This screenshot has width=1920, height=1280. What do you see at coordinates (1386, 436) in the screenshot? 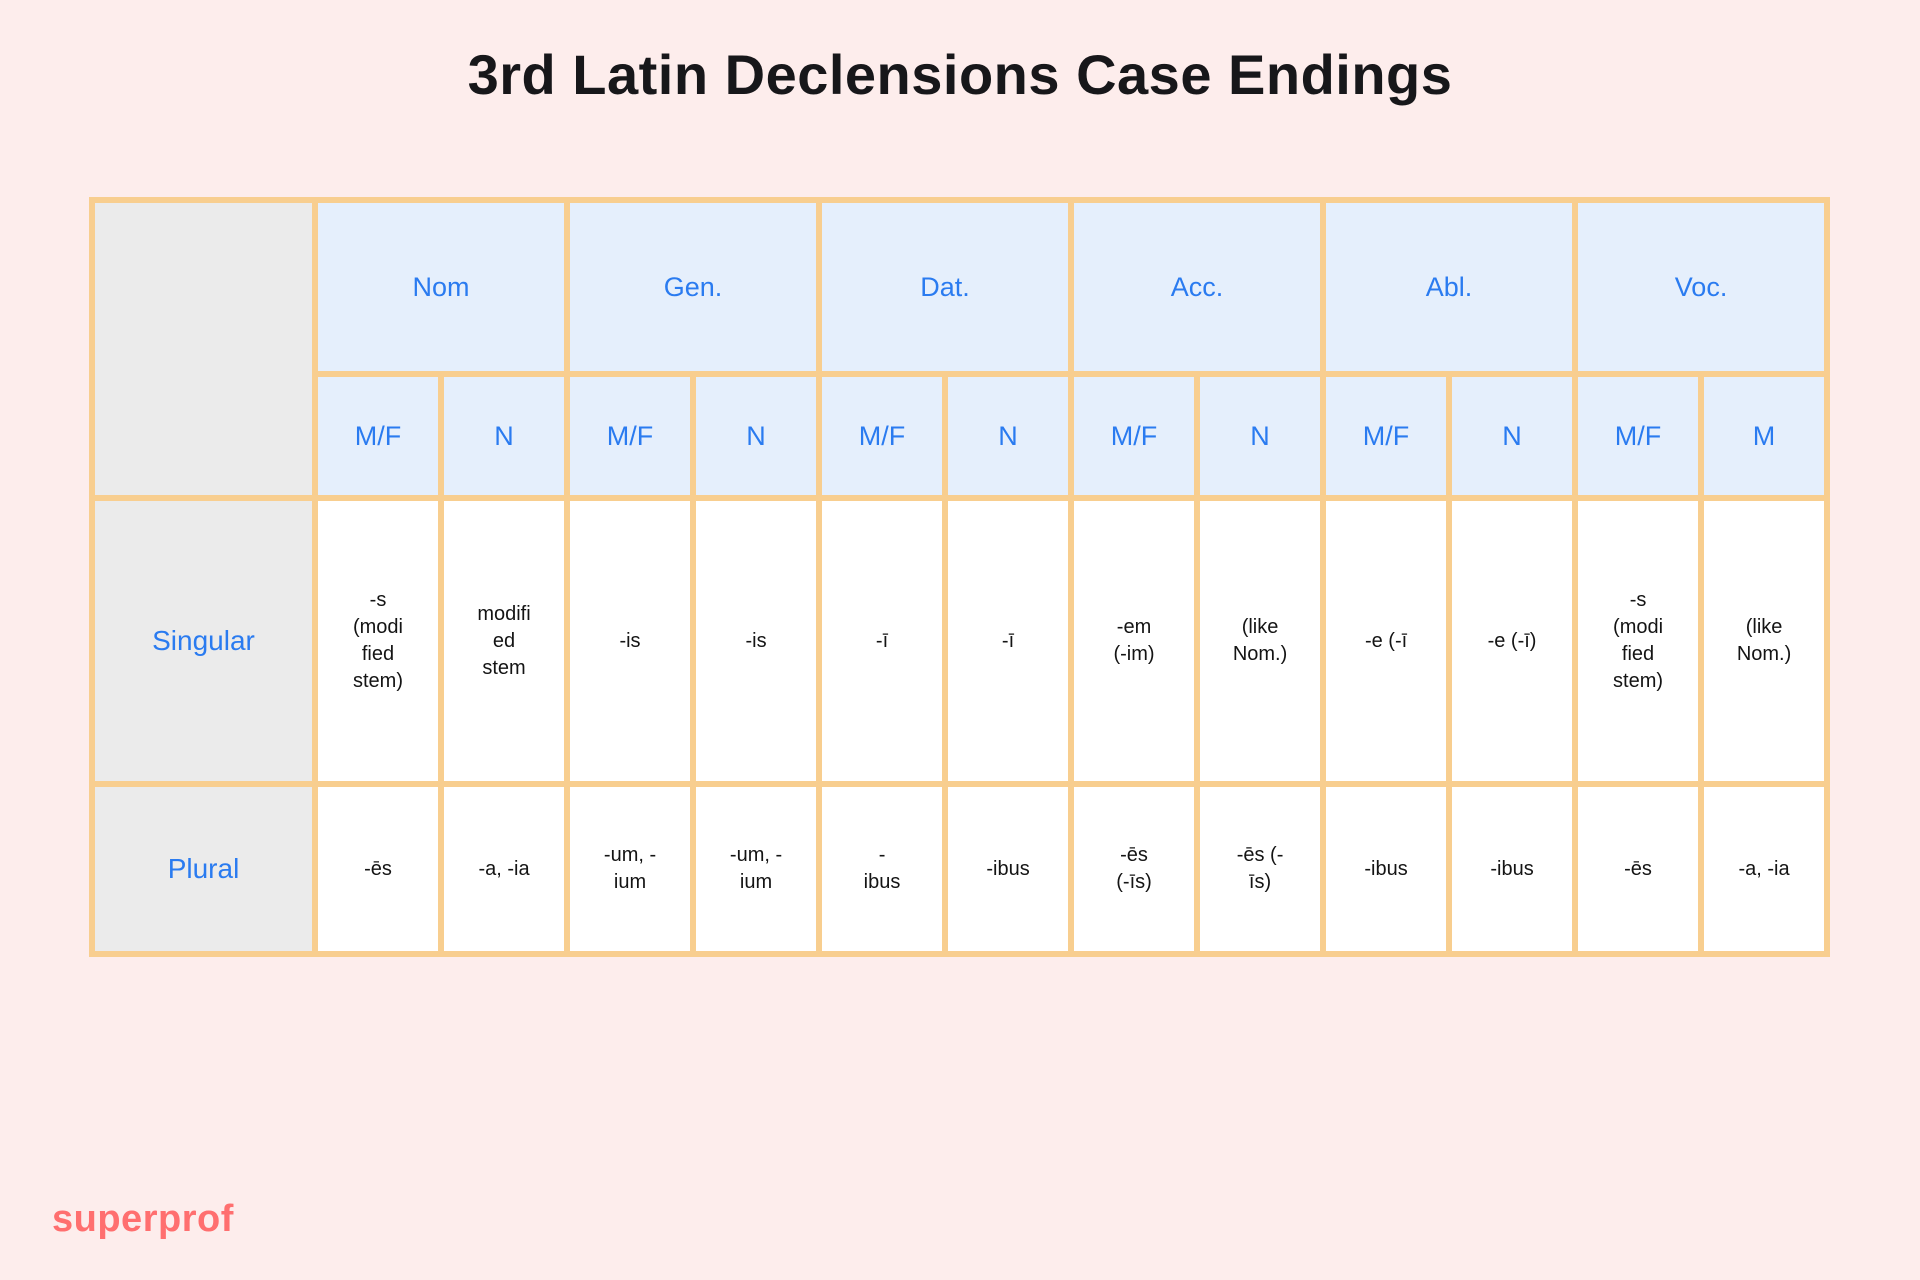
I see `subheader-abl-mf: M/F` at bounding box center [1386, 436].